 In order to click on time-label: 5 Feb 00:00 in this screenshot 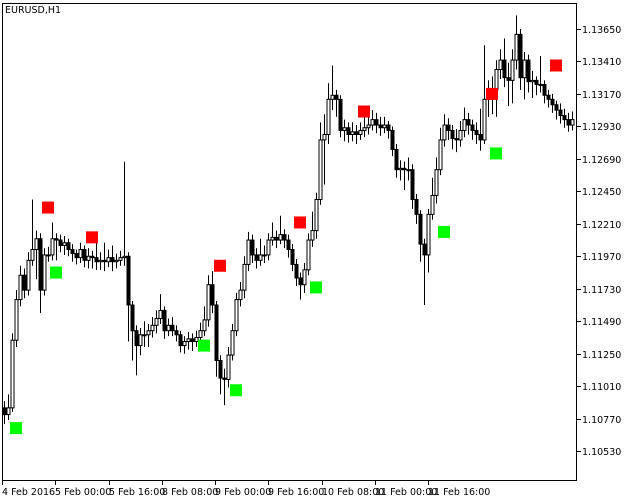, I will do `click(83, 492)`.